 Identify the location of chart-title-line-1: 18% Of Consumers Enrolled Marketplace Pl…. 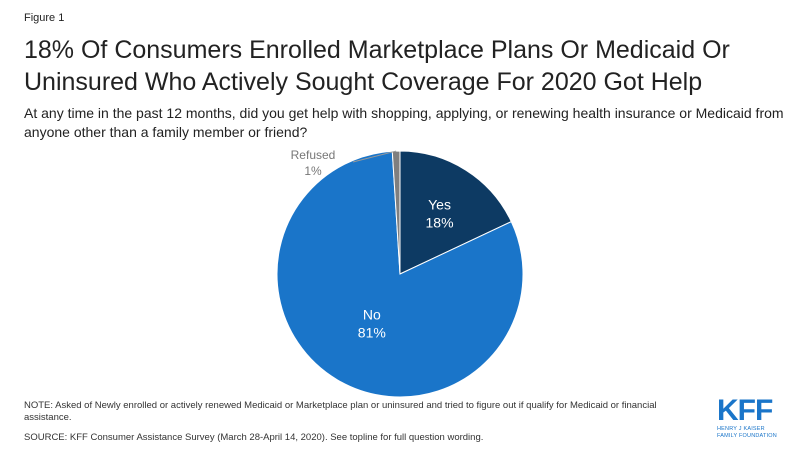
(377, 50).